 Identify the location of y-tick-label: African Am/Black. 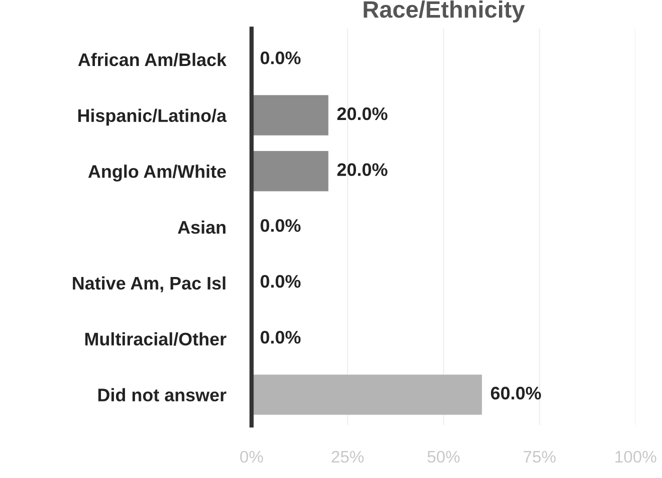
(152, 59).